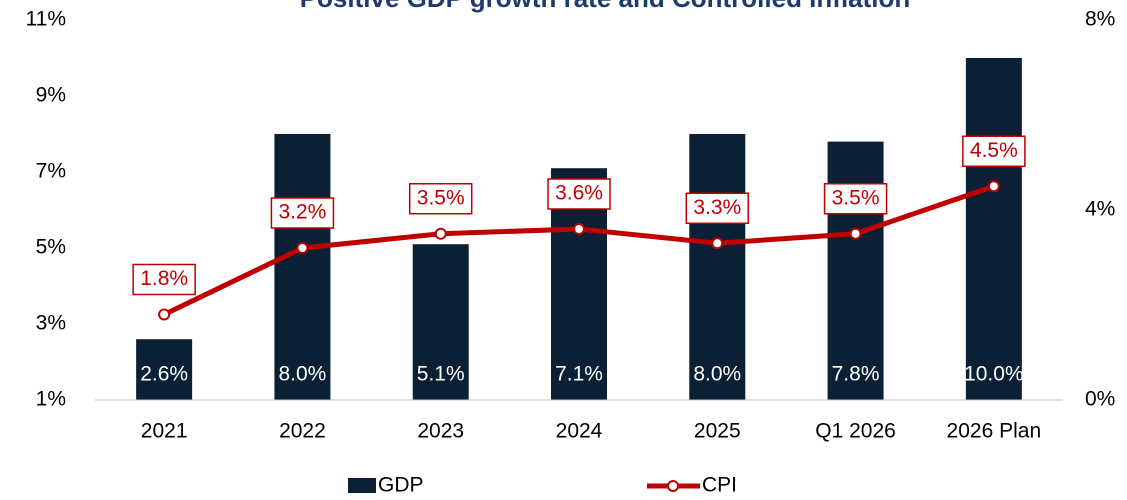  Describe the element at coordinates (164, 374) in the screenshot. I see `bar-value-label: 2.6%` at that location.